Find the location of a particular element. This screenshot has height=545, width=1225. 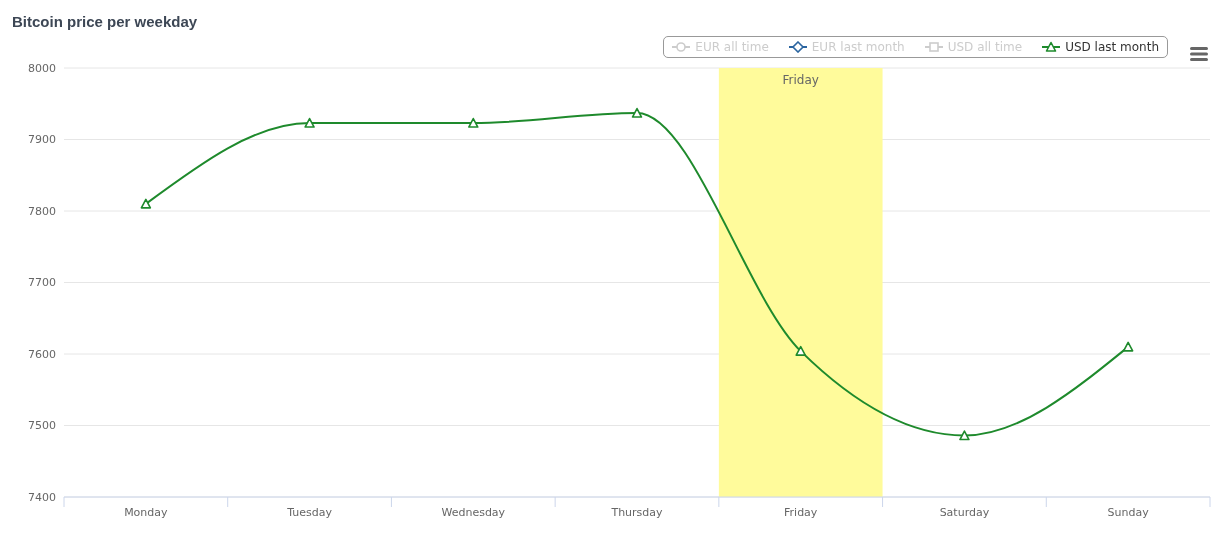

x-tick-label: Thursday is located at coordinates (637, 512).